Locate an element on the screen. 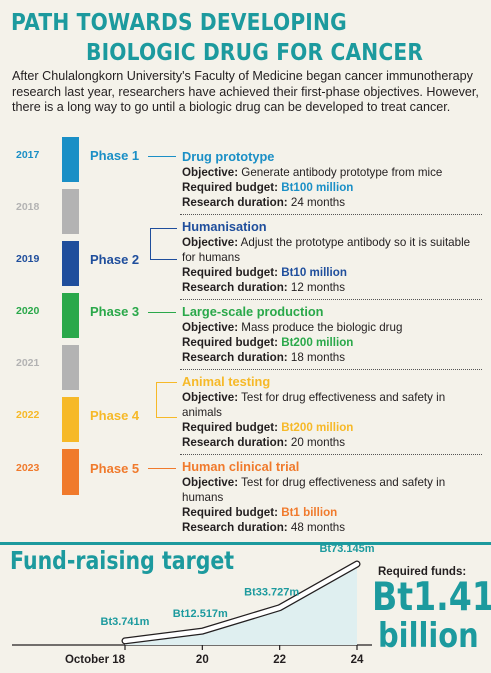  phase-5-budget: Required budget: Bt1 billion is located at coordinates (260, 512).